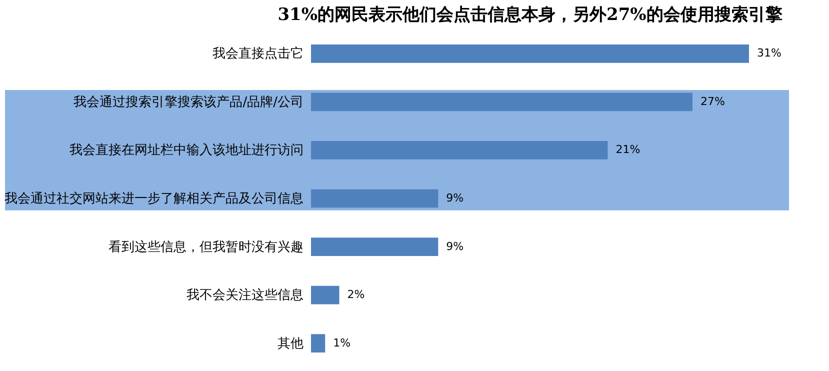  What do you see at coordinates (258, 54) in the screenshot?
I see `y-tick-label: 我会直接点击它` at bounding box center [258, 54].